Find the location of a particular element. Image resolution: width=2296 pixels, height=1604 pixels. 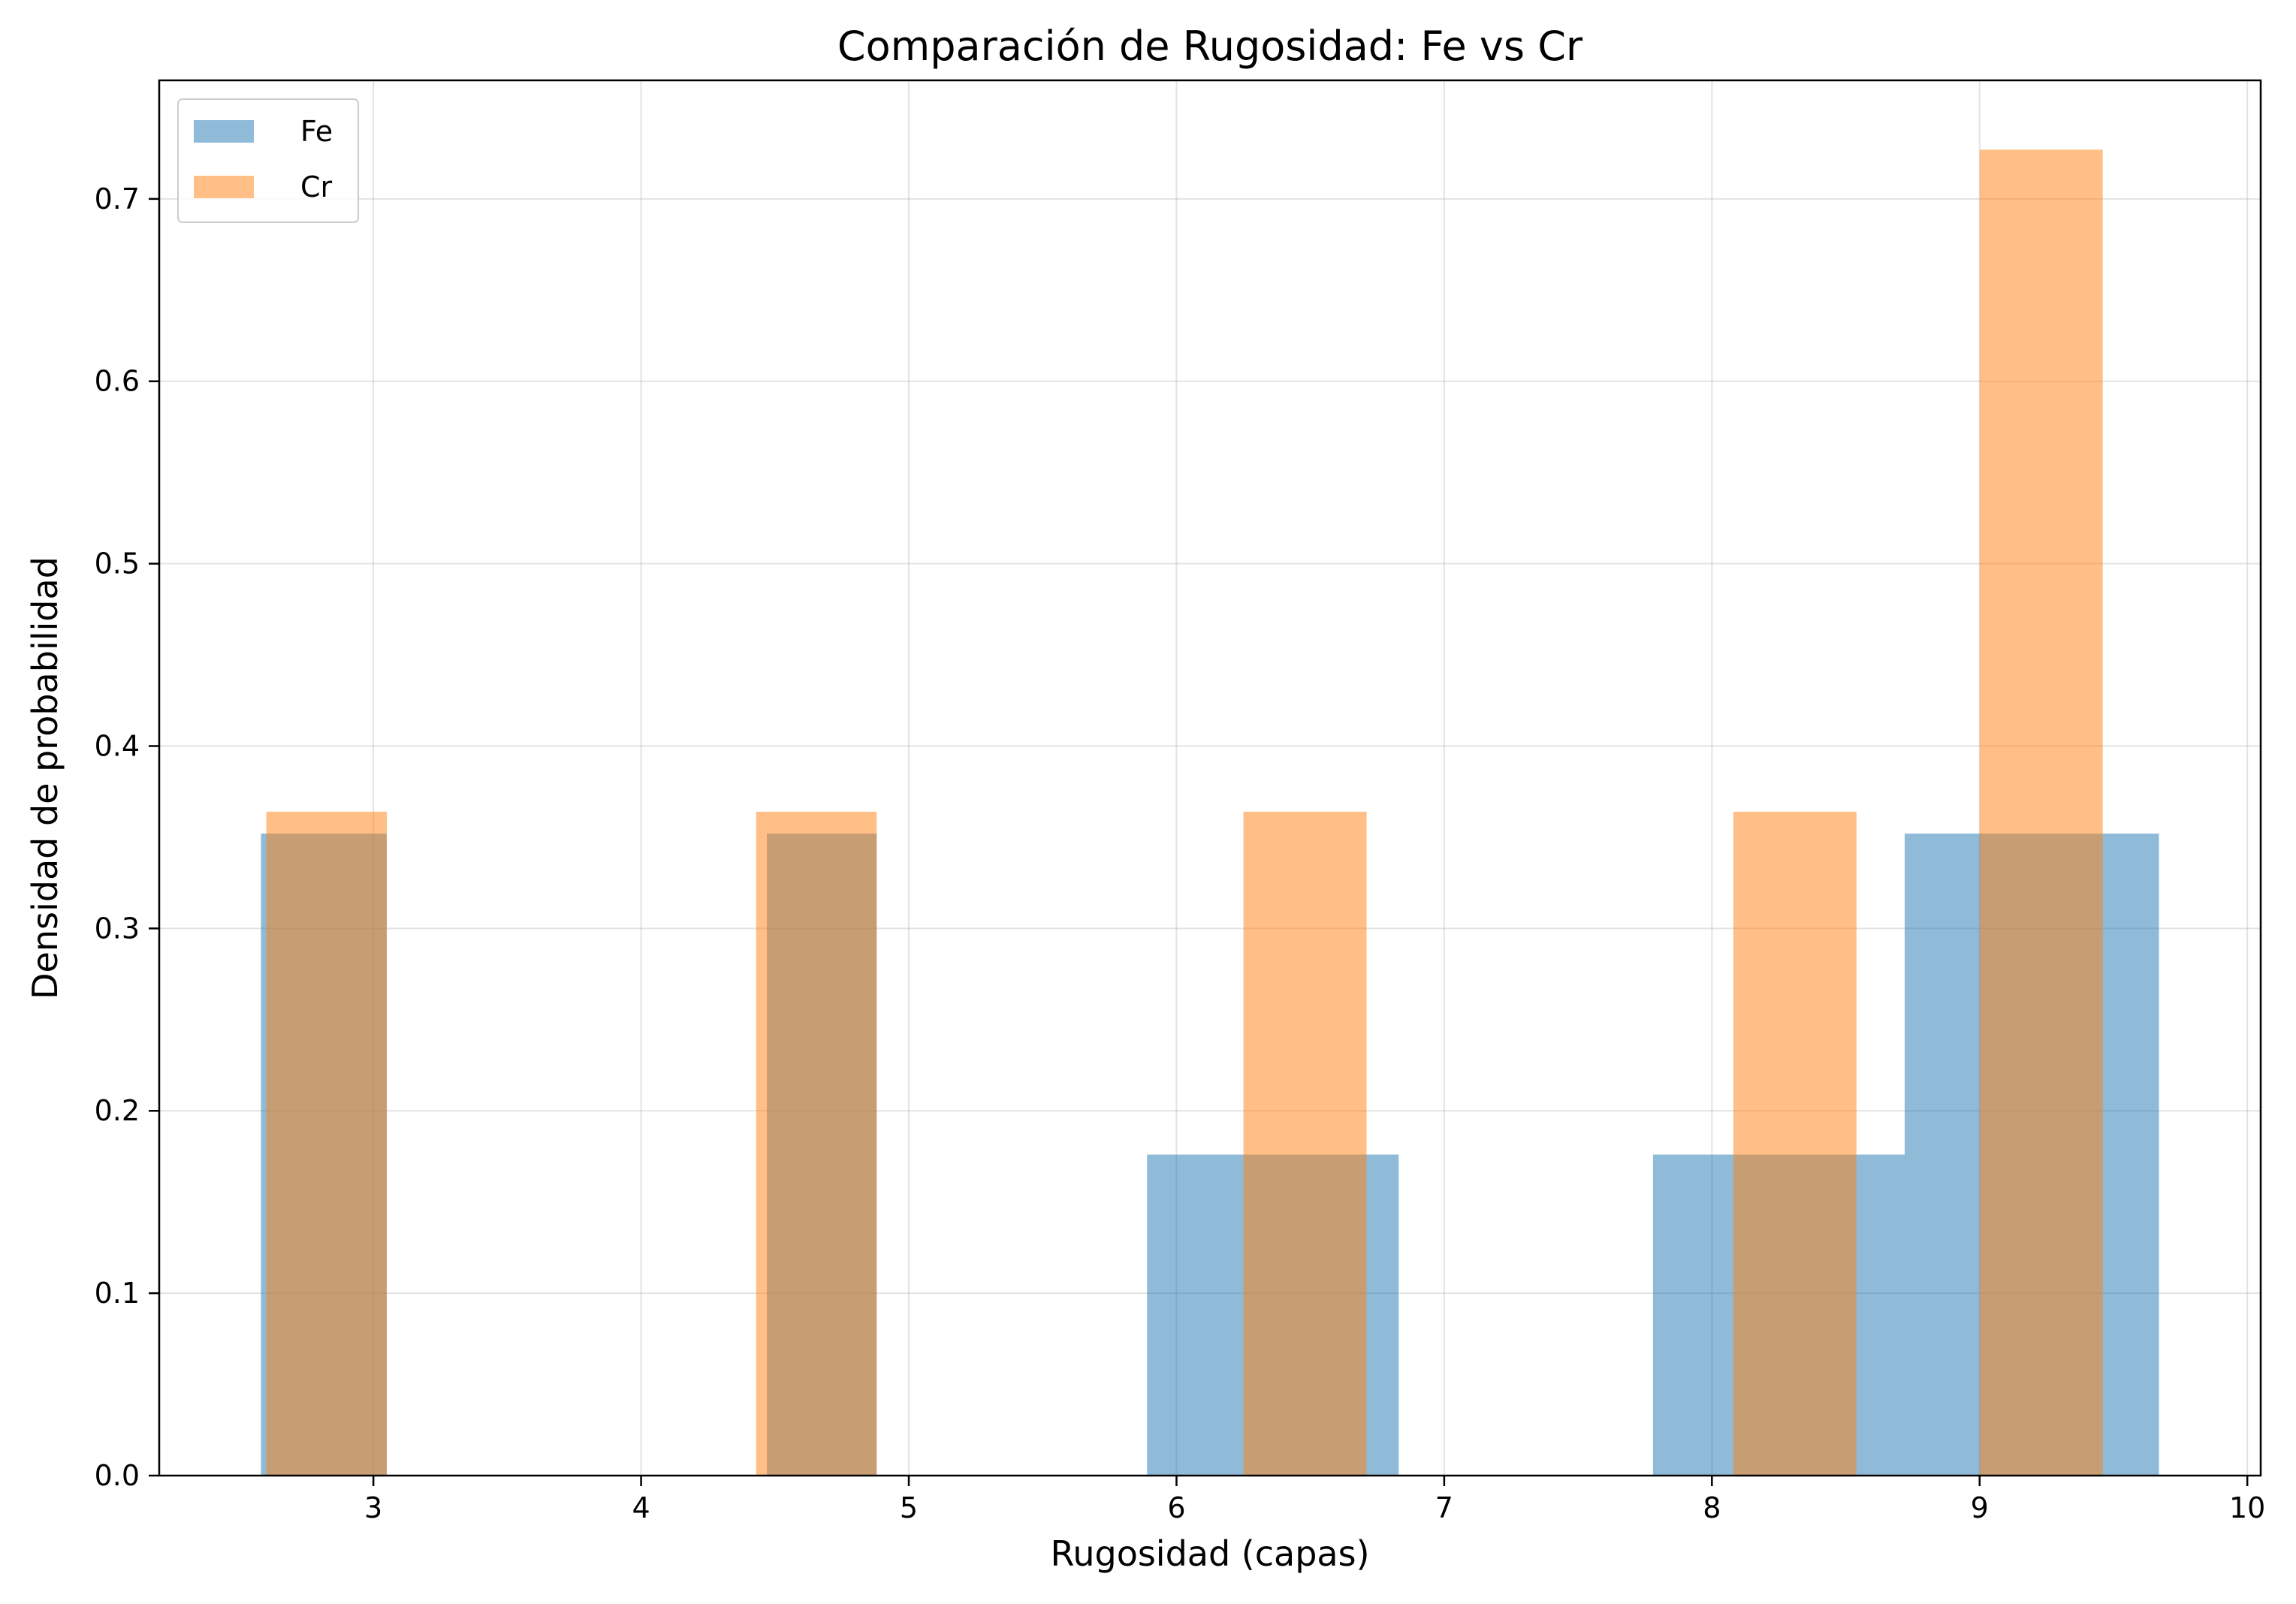

x-tick-label: 10 is located at coordinates (2247, 1507).